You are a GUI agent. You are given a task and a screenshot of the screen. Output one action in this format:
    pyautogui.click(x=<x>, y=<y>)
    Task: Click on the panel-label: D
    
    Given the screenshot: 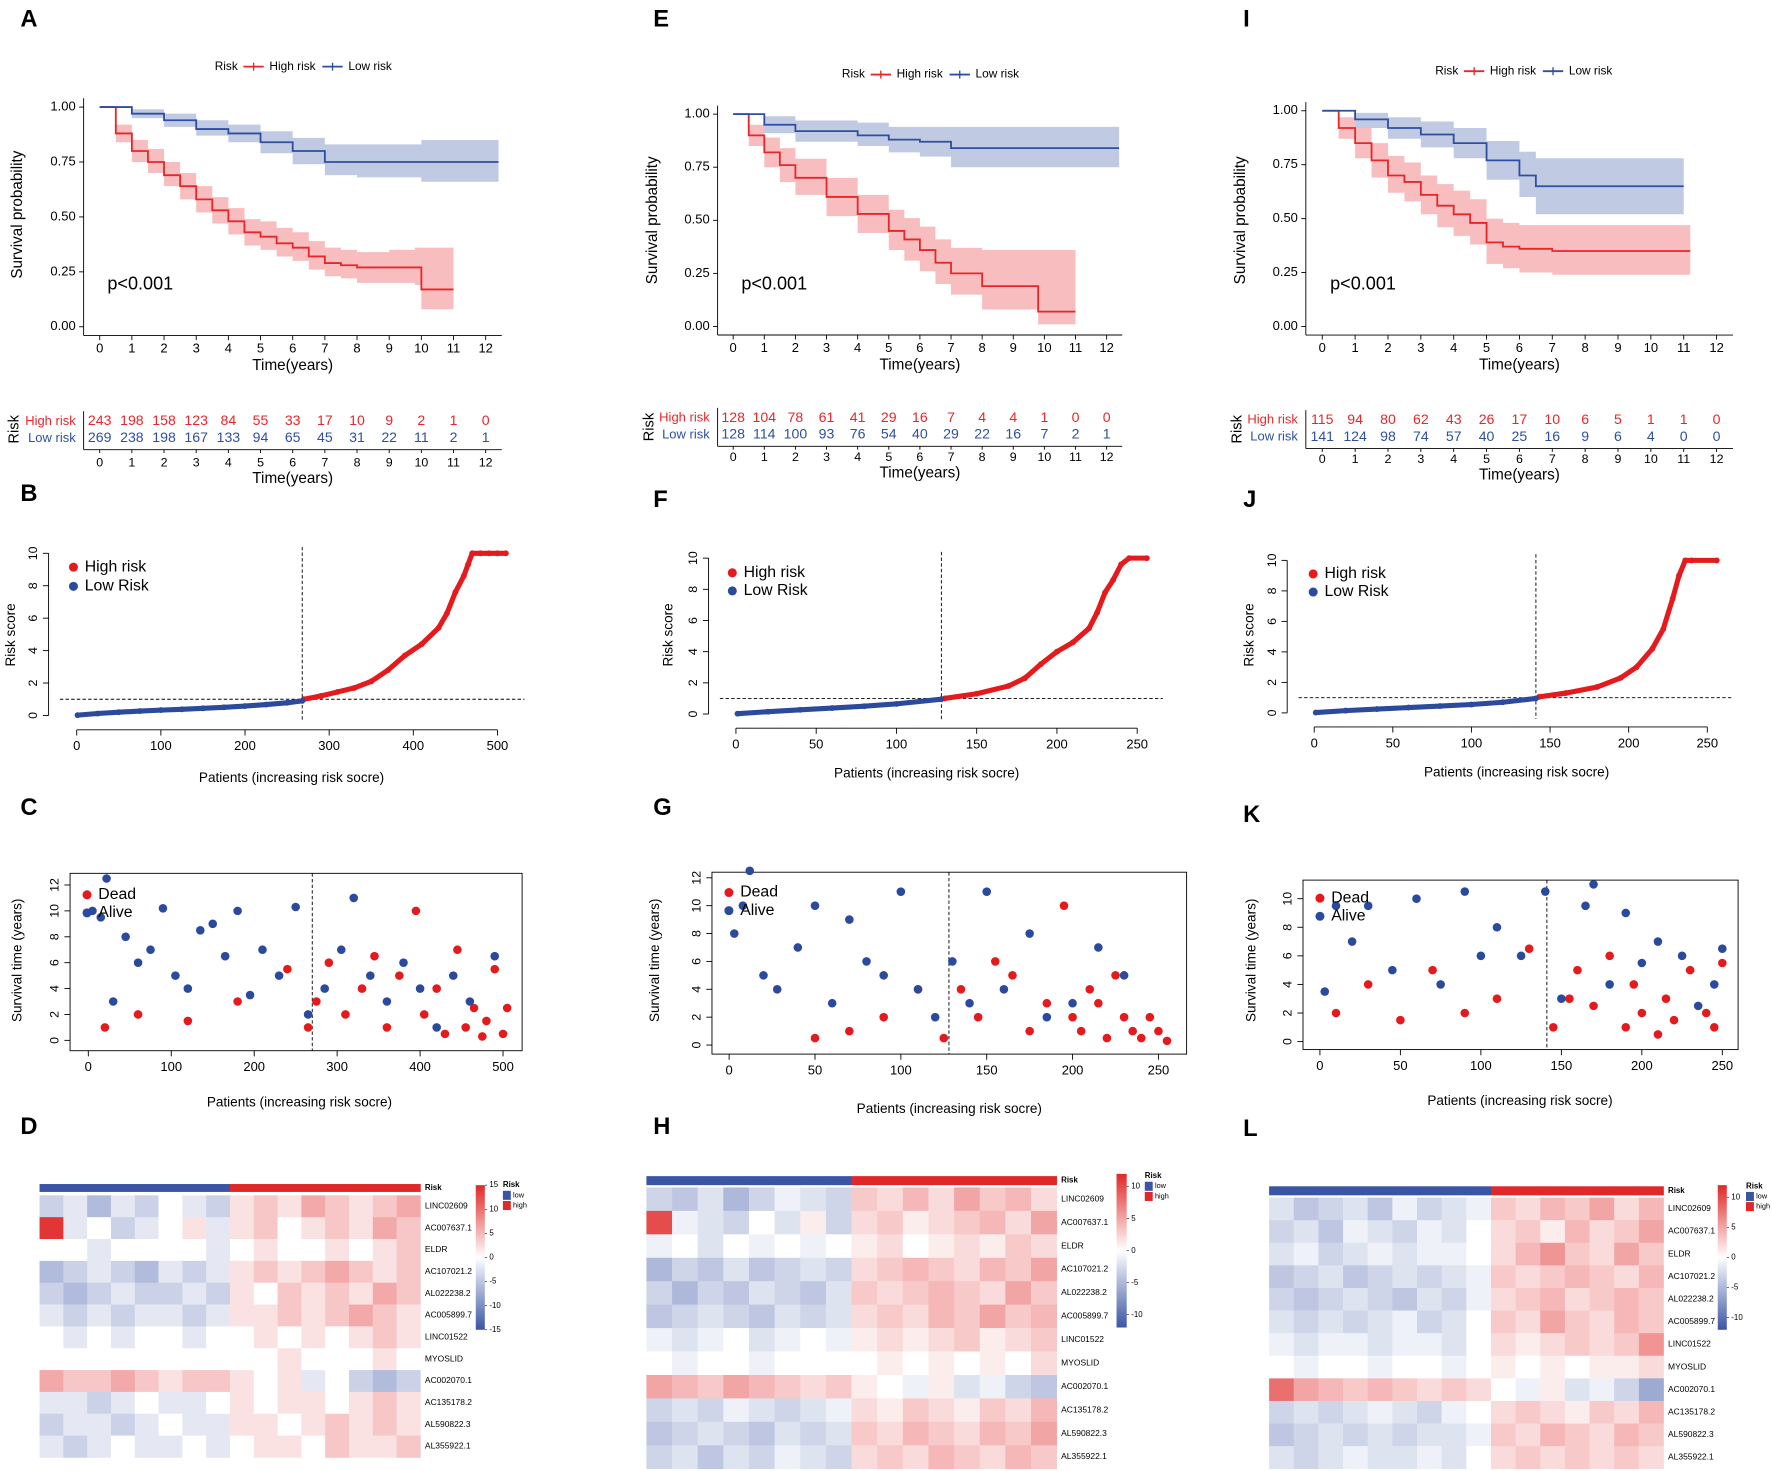 What is the action you would take?
    pyautogui.click(x=28, y=1127)
    